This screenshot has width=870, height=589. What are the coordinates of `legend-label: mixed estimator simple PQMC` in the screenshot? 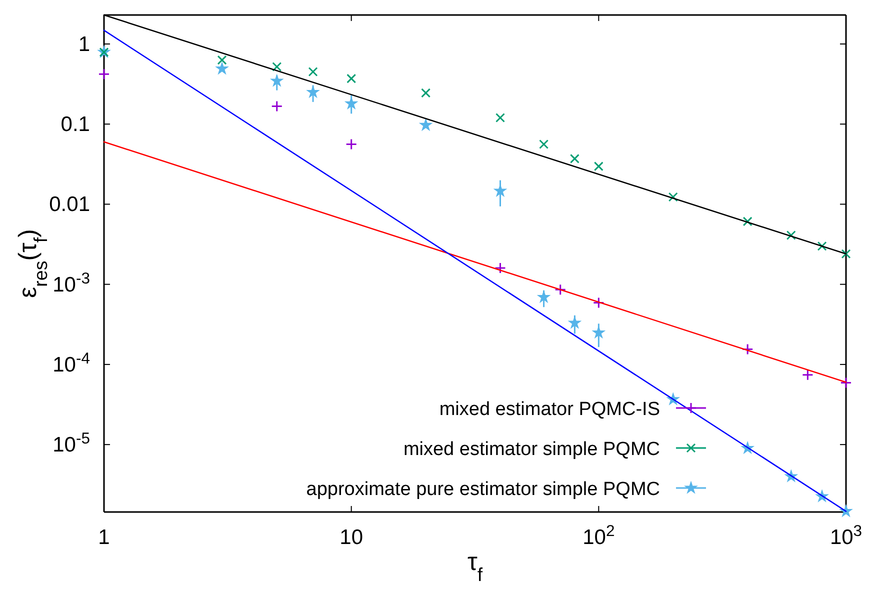 It's located at (531, 449).